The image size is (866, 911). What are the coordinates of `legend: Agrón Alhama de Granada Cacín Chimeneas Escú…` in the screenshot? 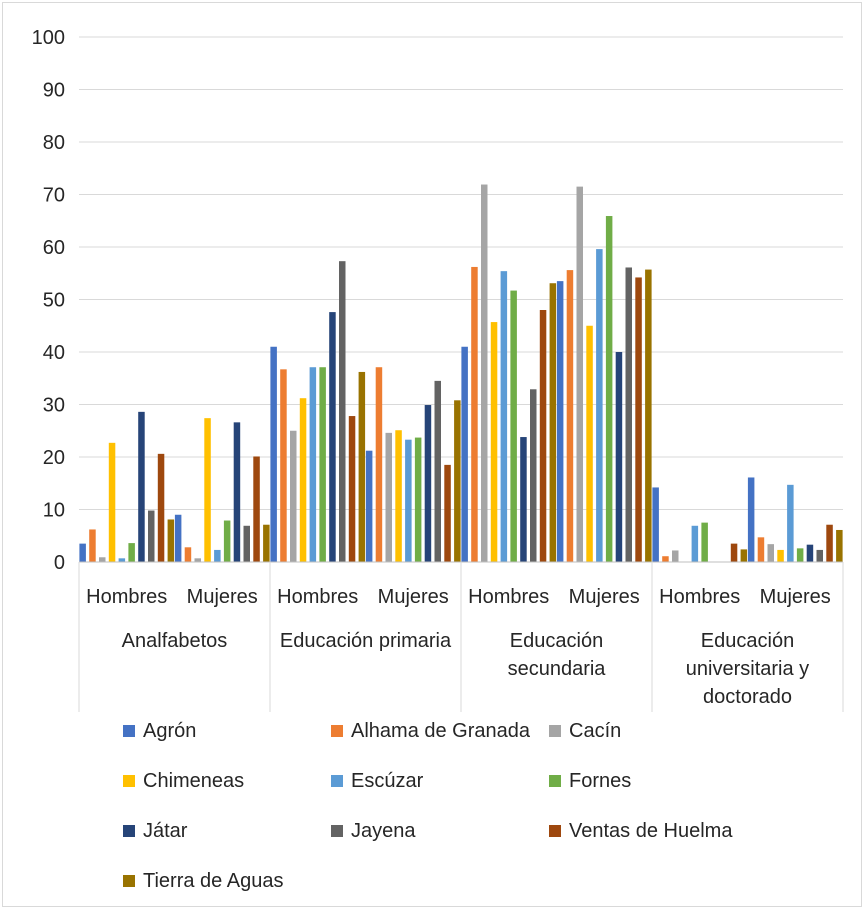 It's located at (428, 806).